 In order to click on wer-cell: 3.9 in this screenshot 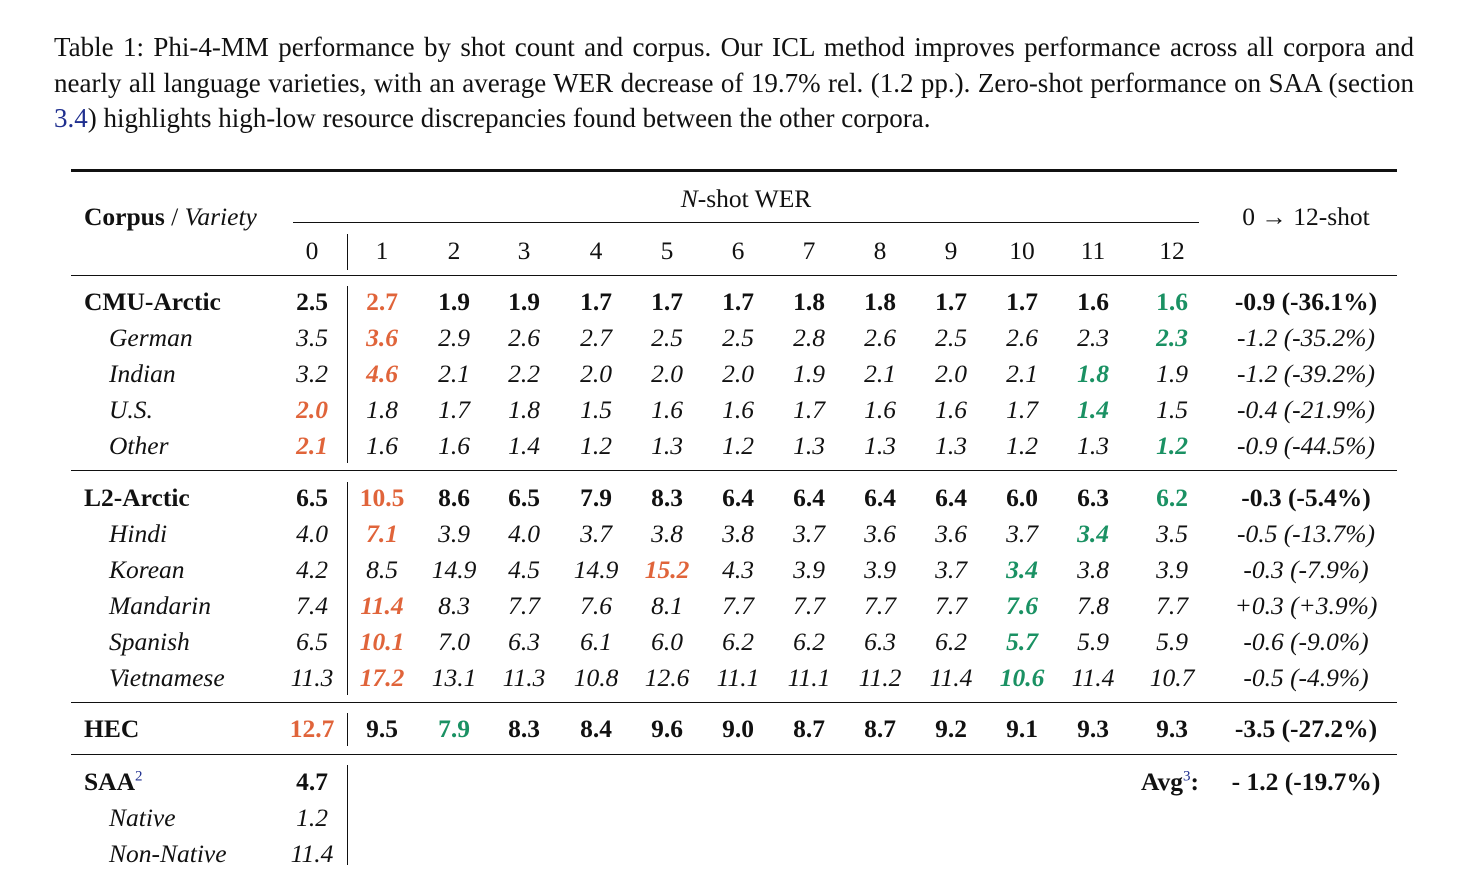, I will do `click(809, 569)`.